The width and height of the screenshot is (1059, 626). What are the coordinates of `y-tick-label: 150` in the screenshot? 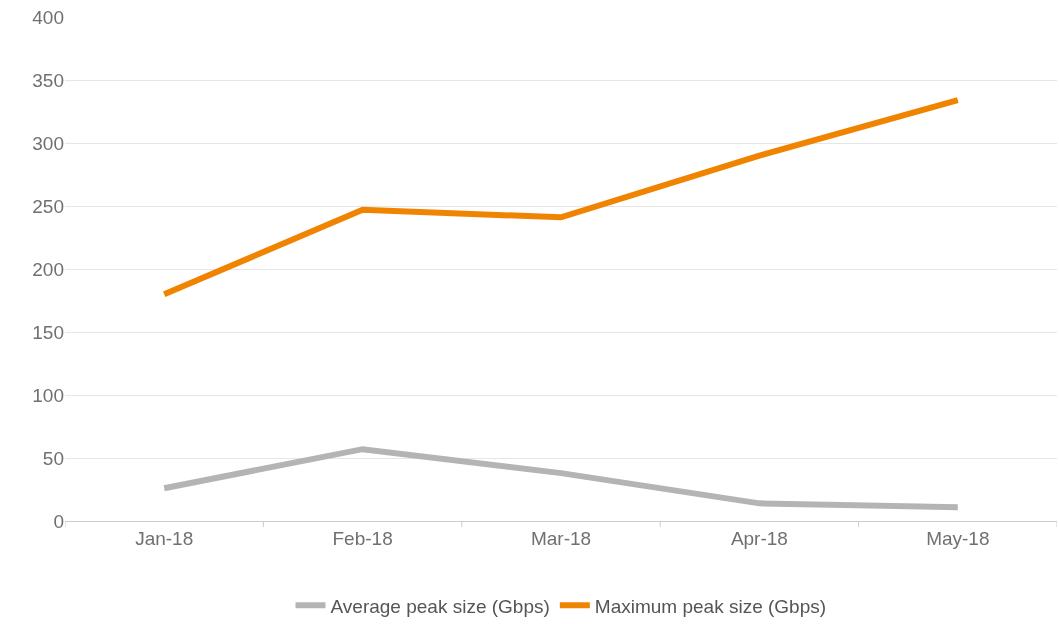 It's located at (48, 332).